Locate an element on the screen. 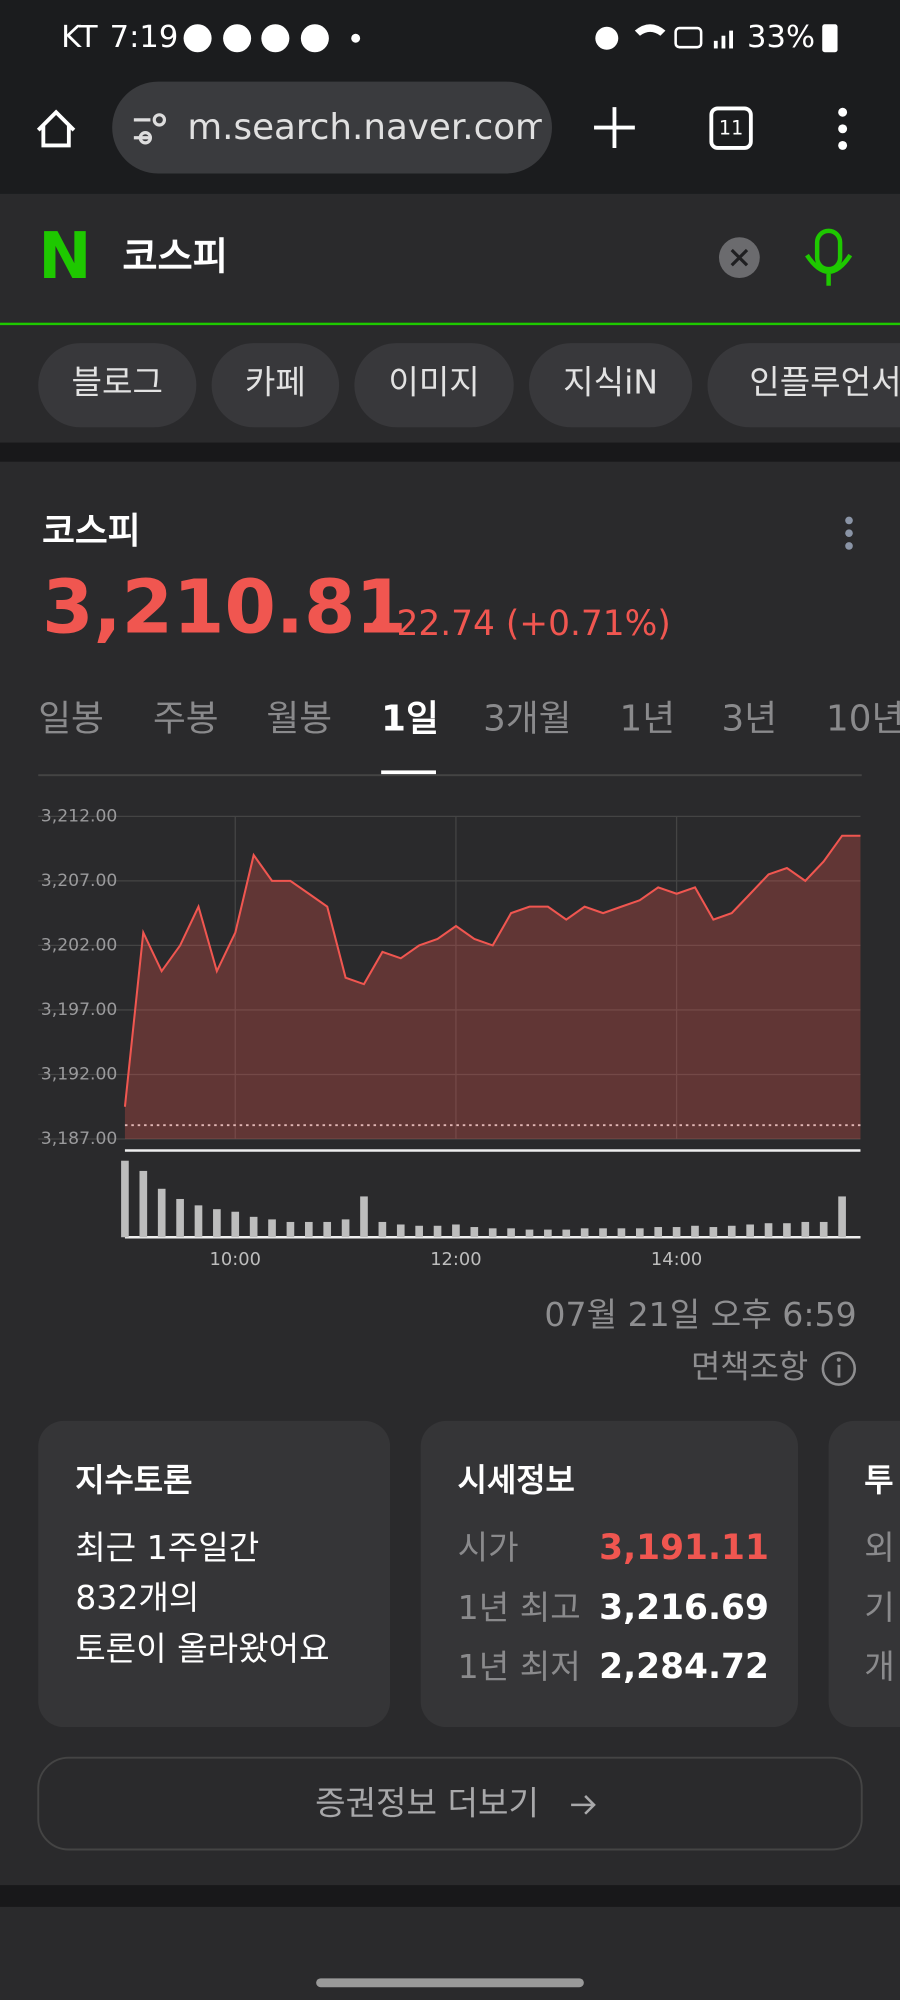 The height and width of the screenshot is (2000, 900). quote-value: 3,216.69 is located at coordinates (684, 1608).